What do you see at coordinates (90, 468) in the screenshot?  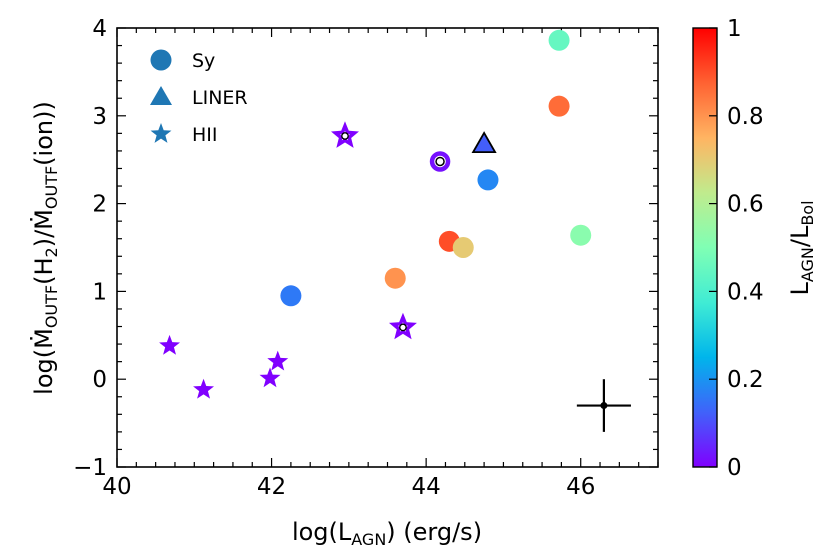 I see `y-tick-label: −1` at bounding box center [90, 468].